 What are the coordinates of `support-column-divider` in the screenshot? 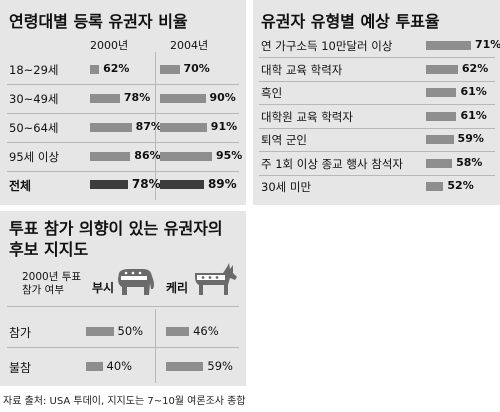 It's located at (155, 346).